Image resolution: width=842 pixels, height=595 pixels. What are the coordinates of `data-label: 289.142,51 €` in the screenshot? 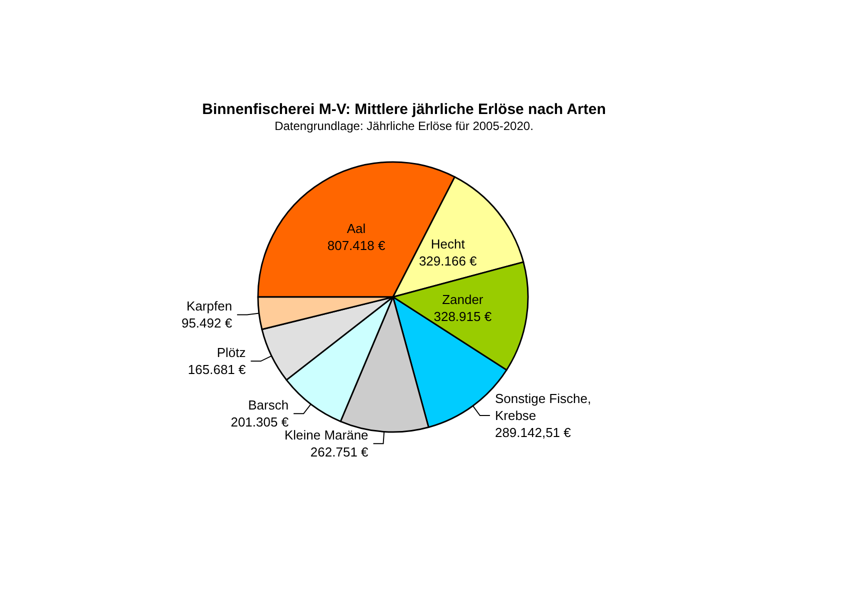 It's located at (533, 432).